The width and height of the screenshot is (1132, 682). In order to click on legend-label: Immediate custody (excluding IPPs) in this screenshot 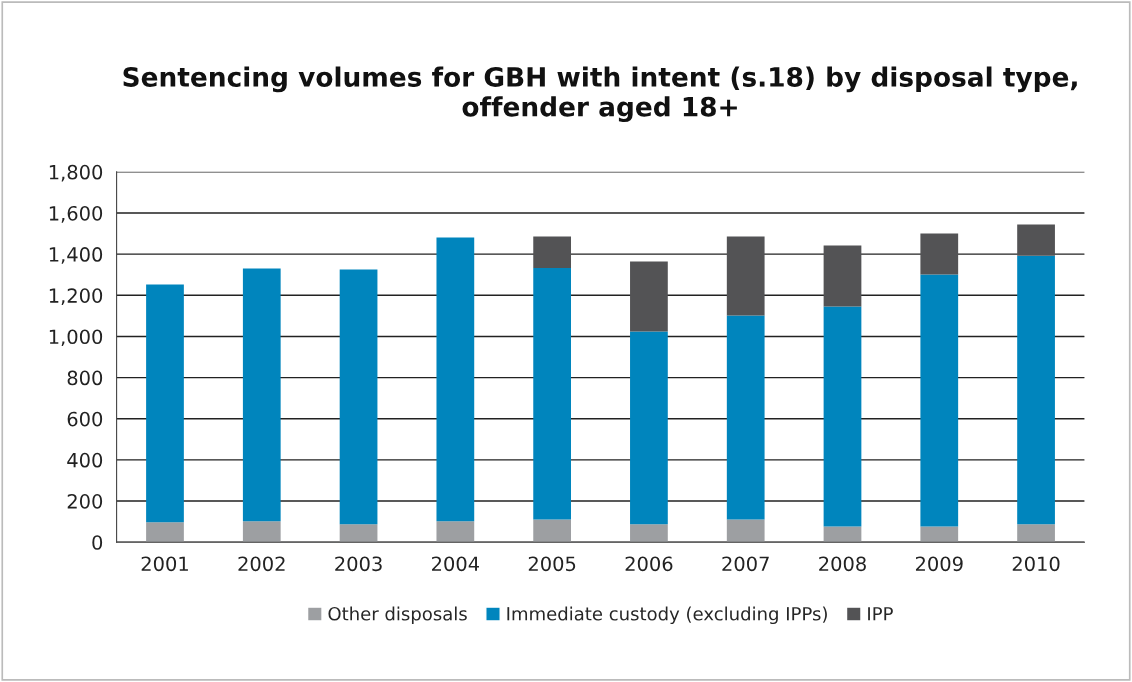, I will do `click(667, 615)`.